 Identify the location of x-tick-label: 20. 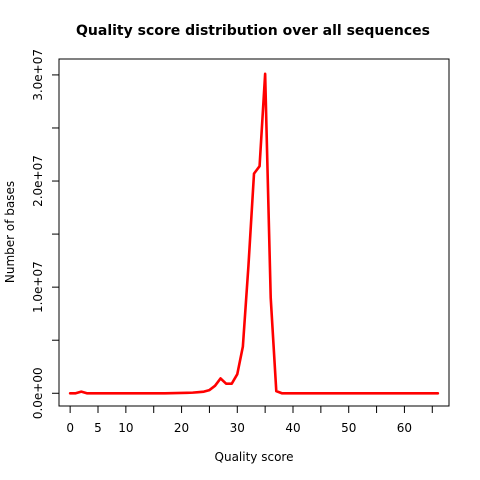
(181, 428).